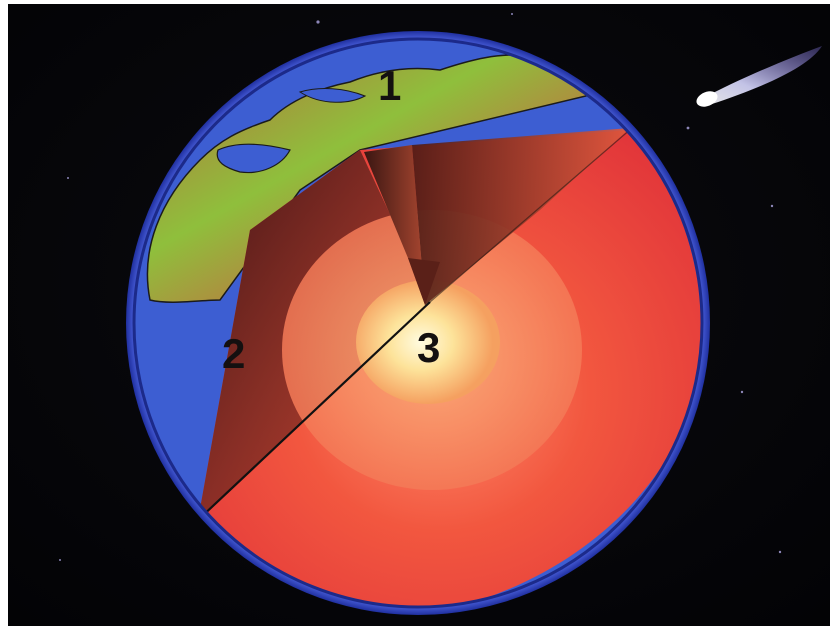 This screenshot has width=831, height=633. I want to click on comet-icon, so click(759, 76).